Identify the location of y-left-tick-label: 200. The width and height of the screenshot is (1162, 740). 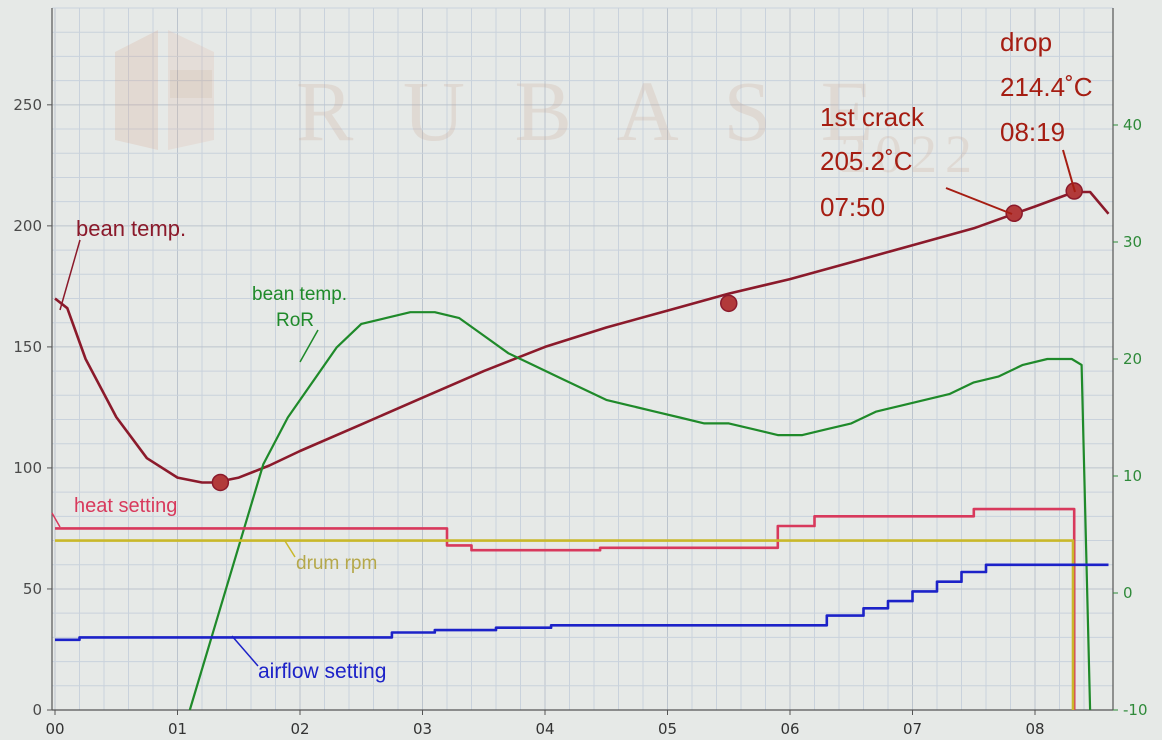
(27, 226).